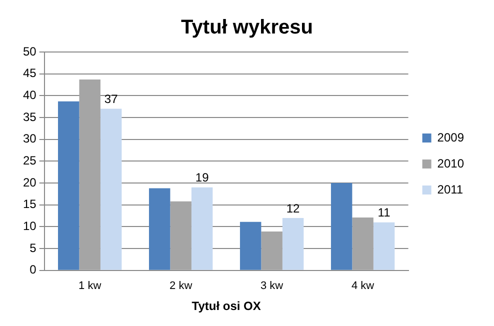  I want to click on y-tick-label: 30, so click(29, 139).